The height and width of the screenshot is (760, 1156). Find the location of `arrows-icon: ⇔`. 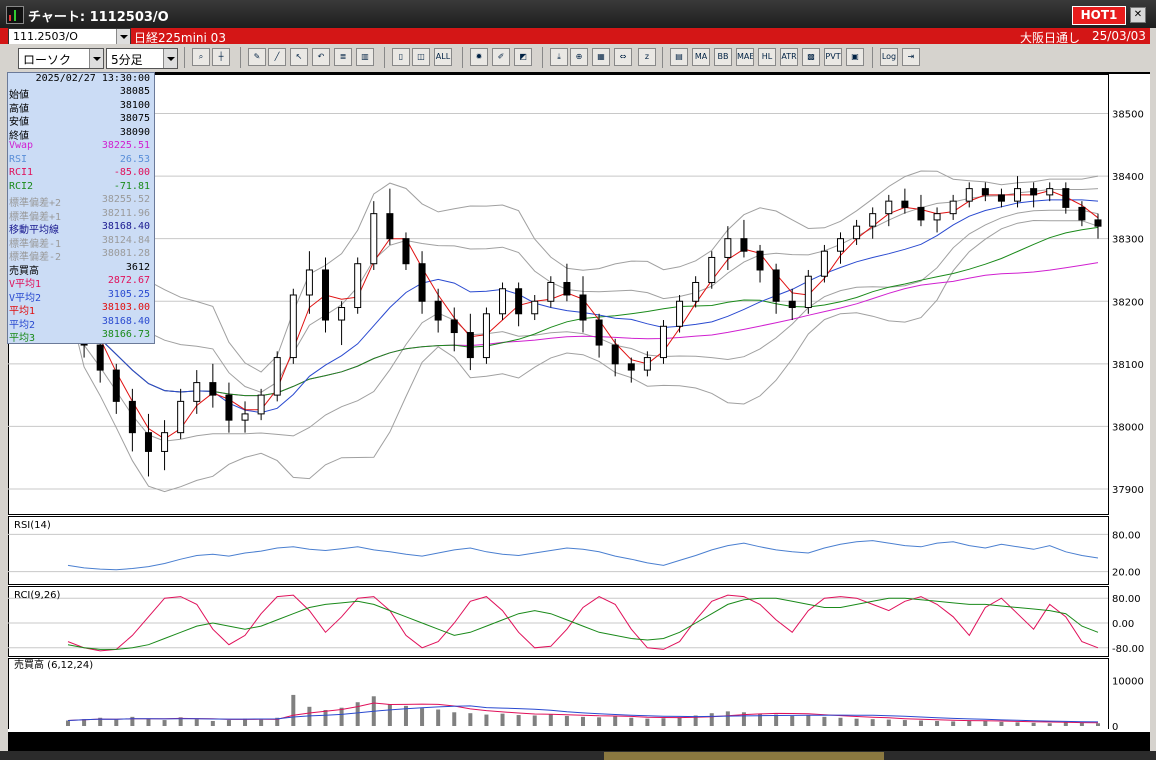

arrows-icon: ⇔ is located at coordinates (623, 57).